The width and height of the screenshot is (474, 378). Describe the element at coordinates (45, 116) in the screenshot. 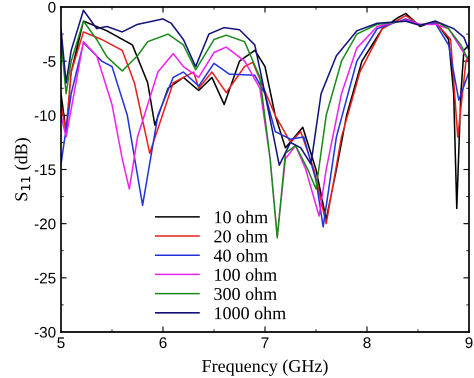

I see `y-tick-label: -10` at that location.